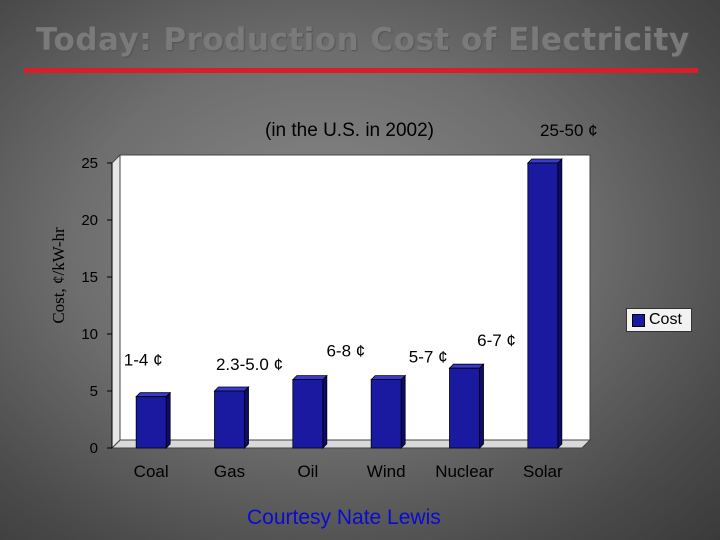 The height and width of the screenshot is (540, 720). Describe the element at coordinates (543, 471) in the screenshot. I see `x-tick-label: Solar` at that location.